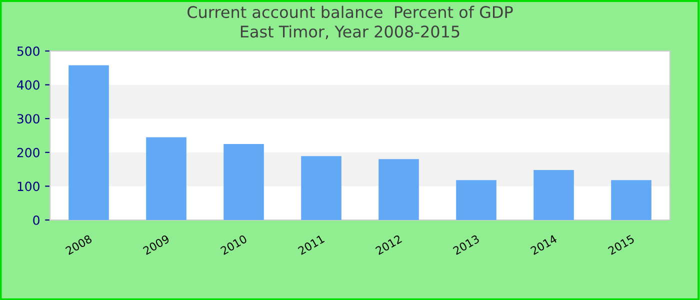  What do you see at coordinates (350, 32) in the screenshot?
I see `chart-subtitle: East Timor, Year 2008-2015` at bounding box center [350, 32].